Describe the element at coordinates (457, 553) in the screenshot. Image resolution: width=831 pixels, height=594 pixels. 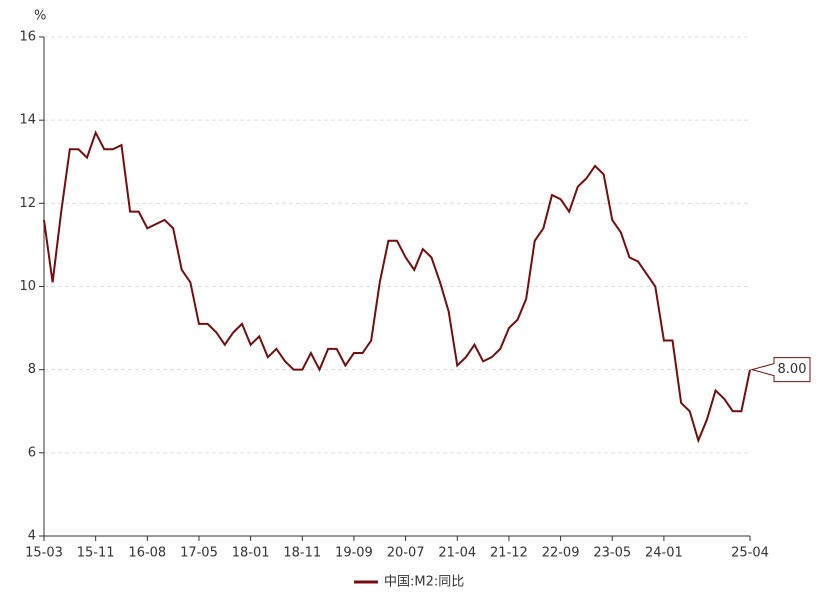
I see `x-tick-label: 21-04` at that location.